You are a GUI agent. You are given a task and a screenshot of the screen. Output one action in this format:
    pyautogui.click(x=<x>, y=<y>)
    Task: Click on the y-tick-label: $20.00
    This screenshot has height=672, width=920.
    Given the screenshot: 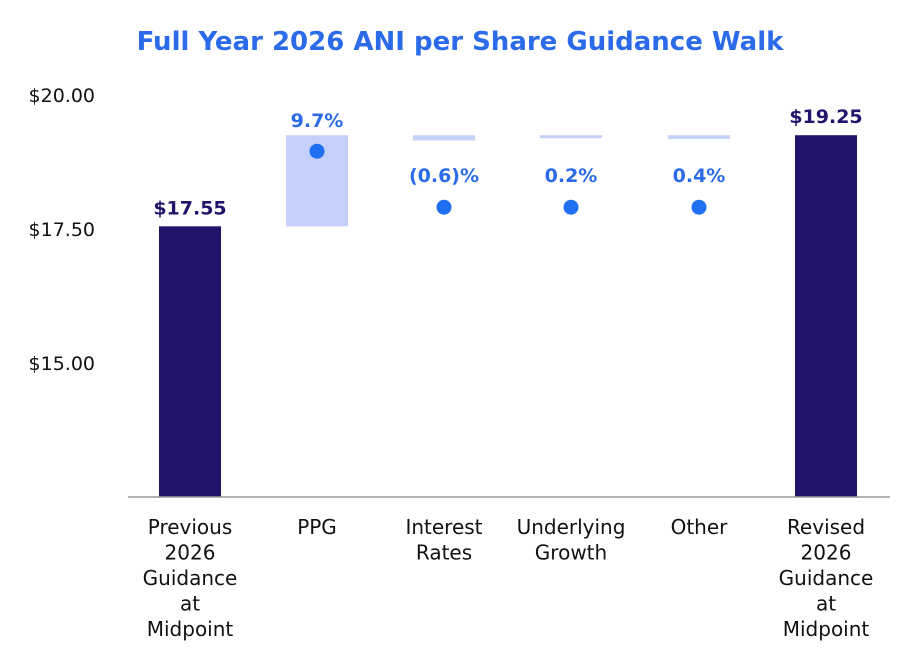 What is the action you would take?
    pyautogui.click(x=62, y=96)
    